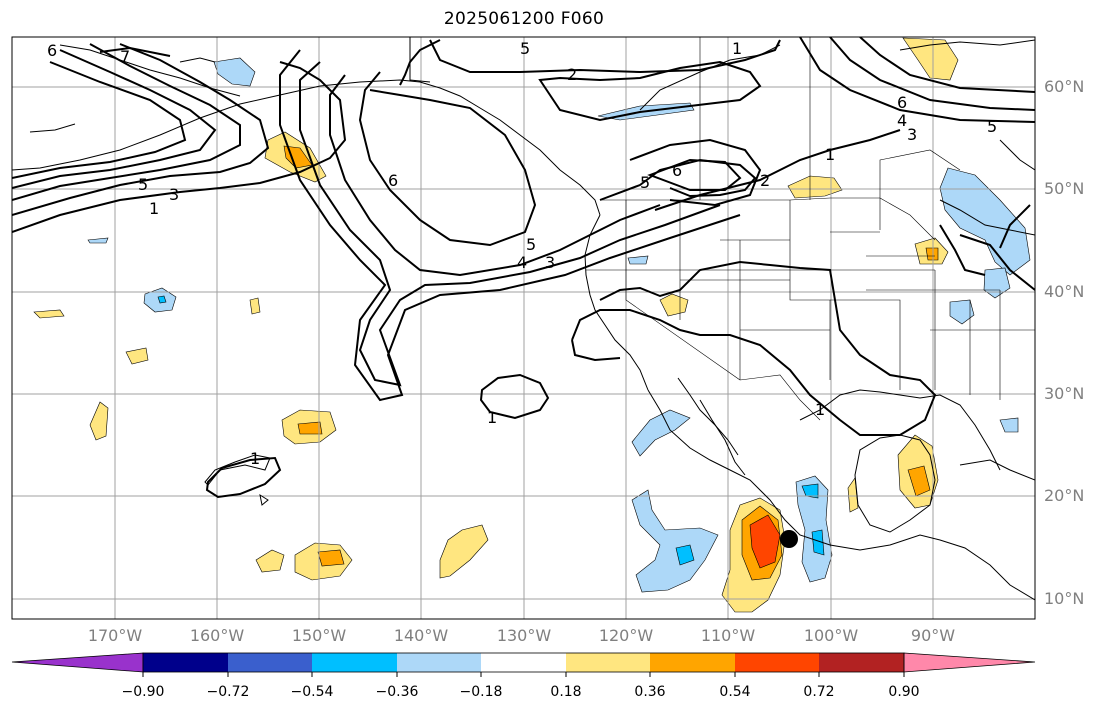  What do you see at coordinates (1064, 598) in the screenshot?
I see `lat-label: 10°N` at bounding box center [1064, 598].